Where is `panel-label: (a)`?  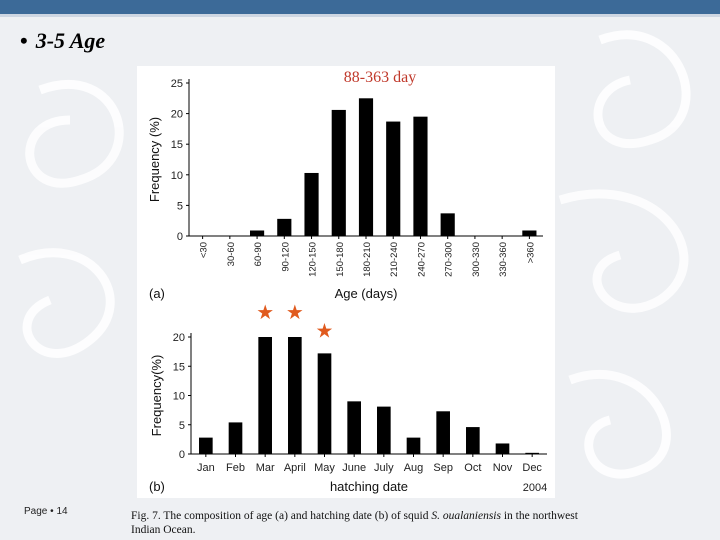
panel-label: (a) is located at coordinates (157, 293).